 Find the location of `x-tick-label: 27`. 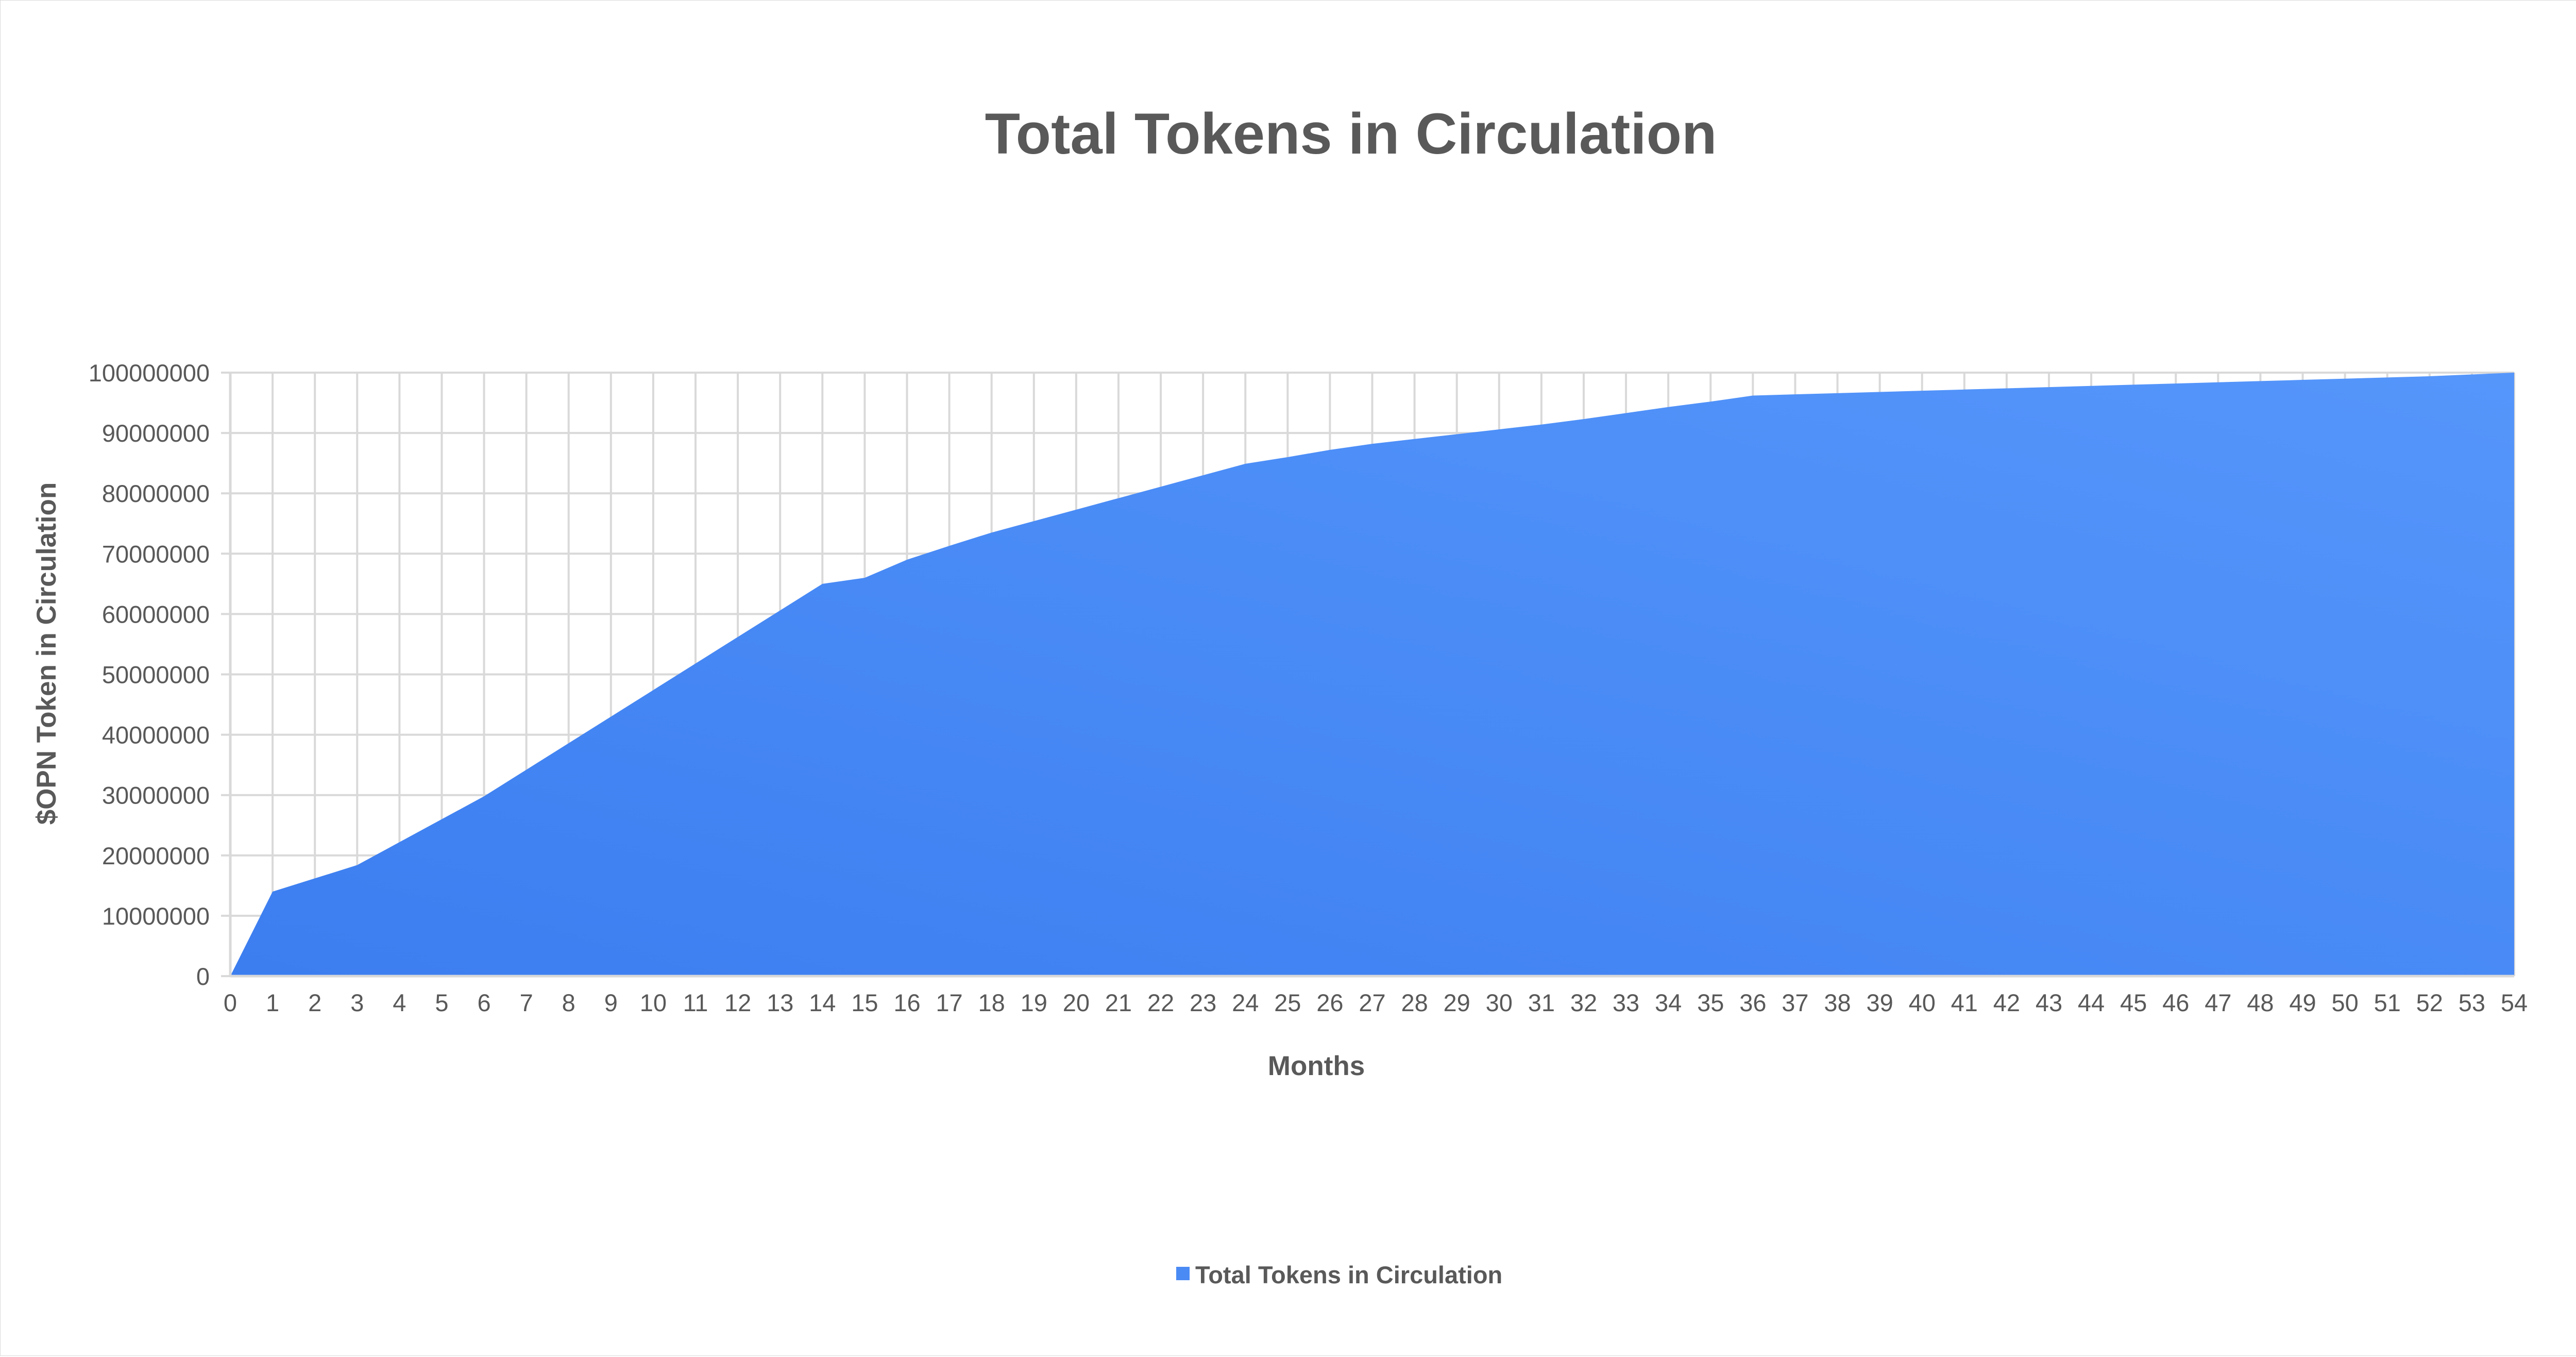

x-tick-label: 27 is located at coordinates (1372, 1003).